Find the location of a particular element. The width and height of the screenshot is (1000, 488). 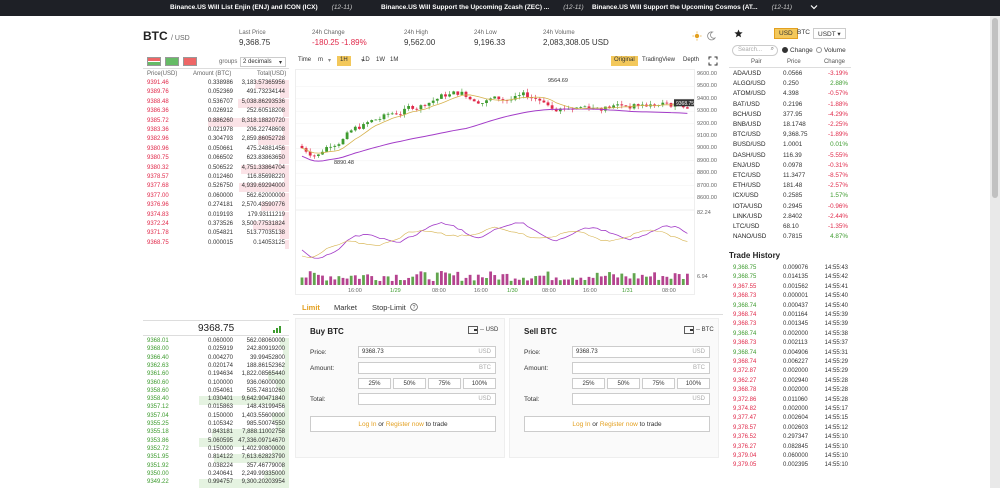

bid-row: 9352.72 0.150000 1,402.90800000 is located at coordinates (216, 450).